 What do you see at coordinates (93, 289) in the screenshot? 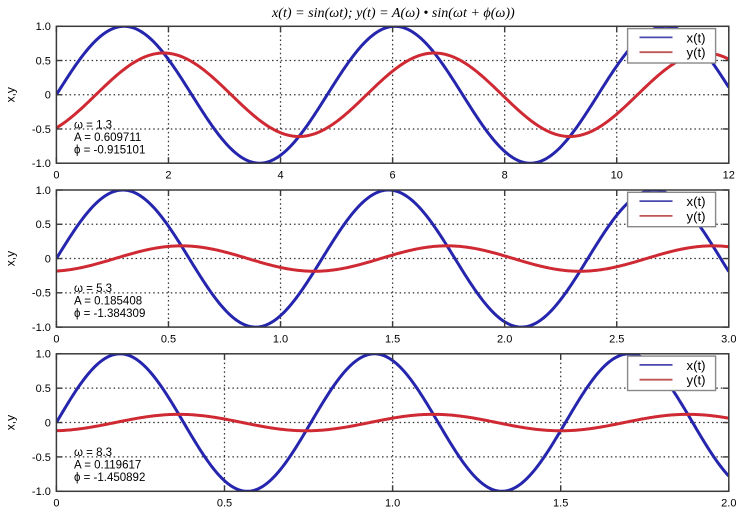
I see `svg-text: ω = 5.3` at bounding box center [93, 289].